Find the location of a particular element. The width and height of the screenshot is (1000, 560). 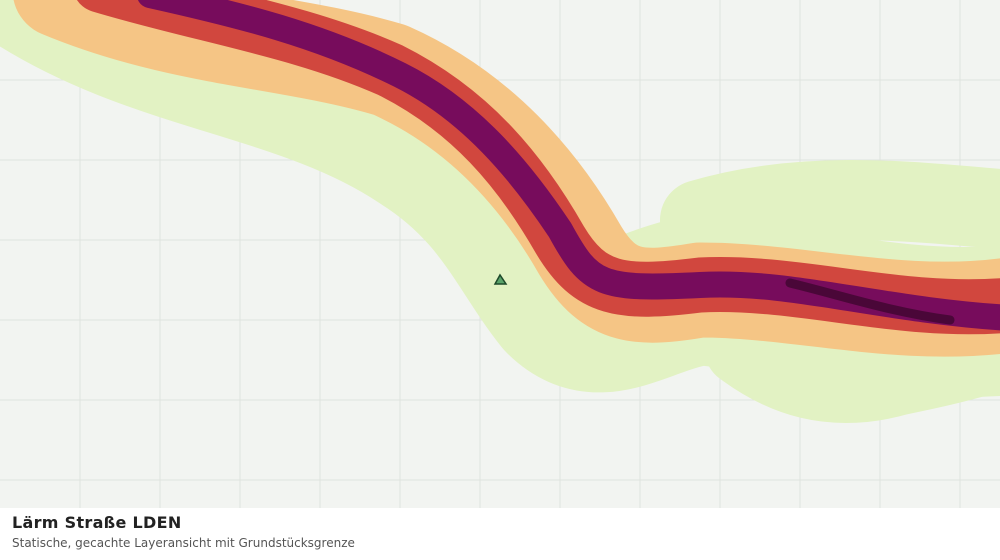

map-title: Lärm Straße LDEN is located at coordinates (97, 522).